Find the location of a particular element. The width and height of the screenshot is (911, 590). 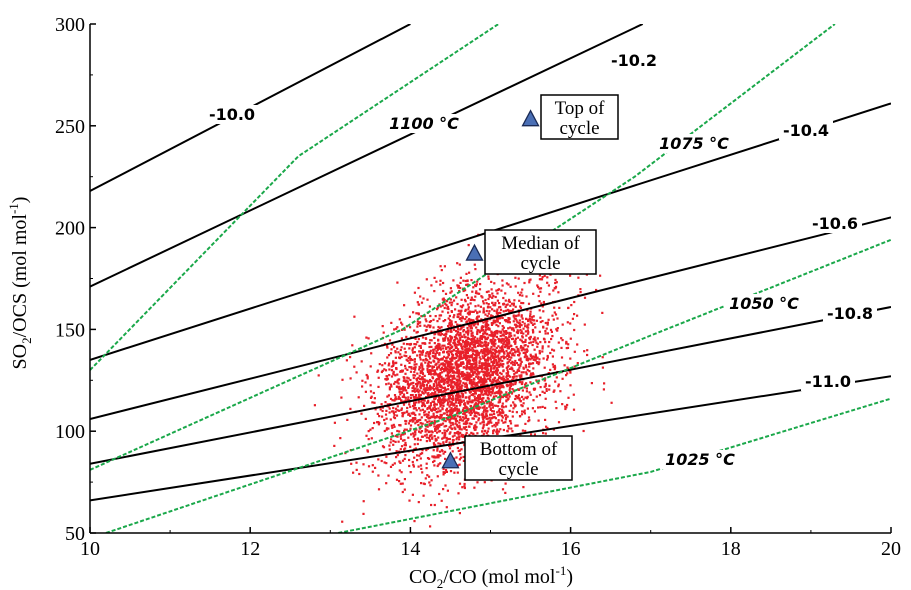

annotation-line-1: Top of is located at coordinates (580, 108).